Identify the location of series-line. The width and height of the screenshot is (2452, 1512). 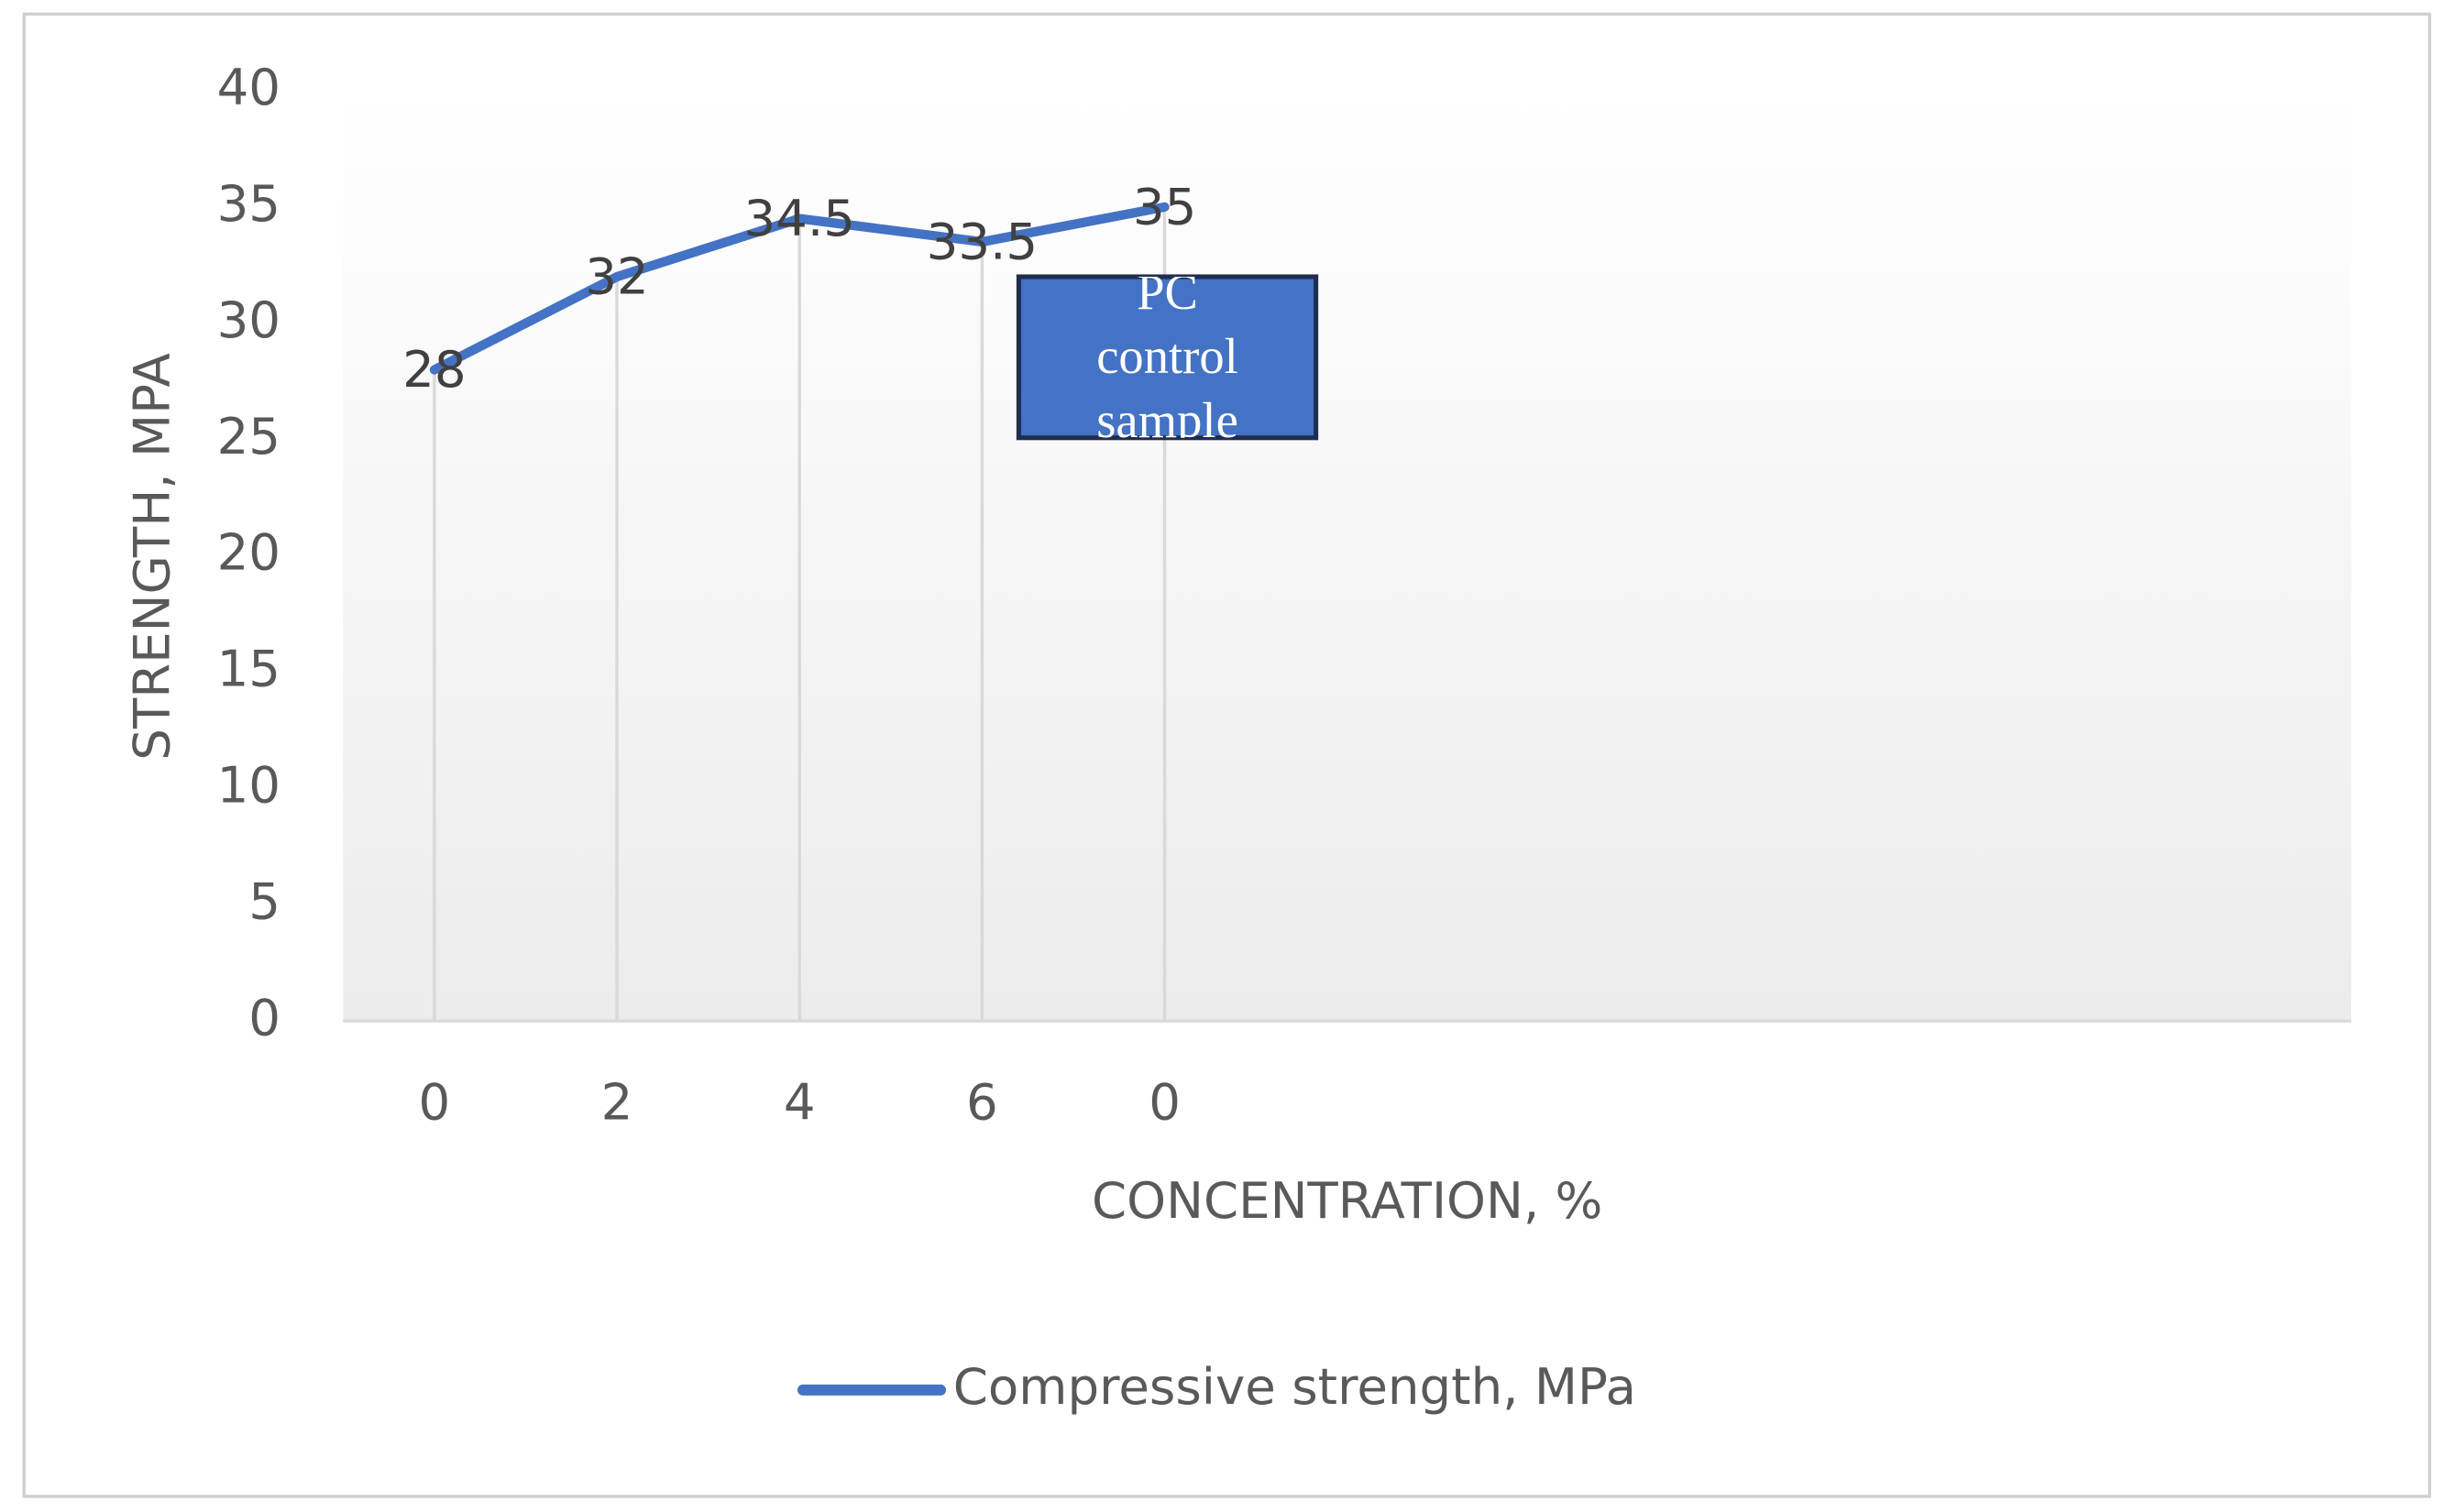
(799, 288).